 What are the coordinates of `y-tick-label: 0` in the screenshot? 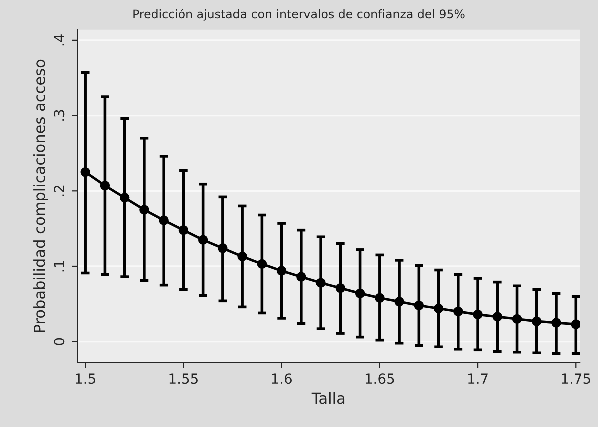 It's located at (59, 342).